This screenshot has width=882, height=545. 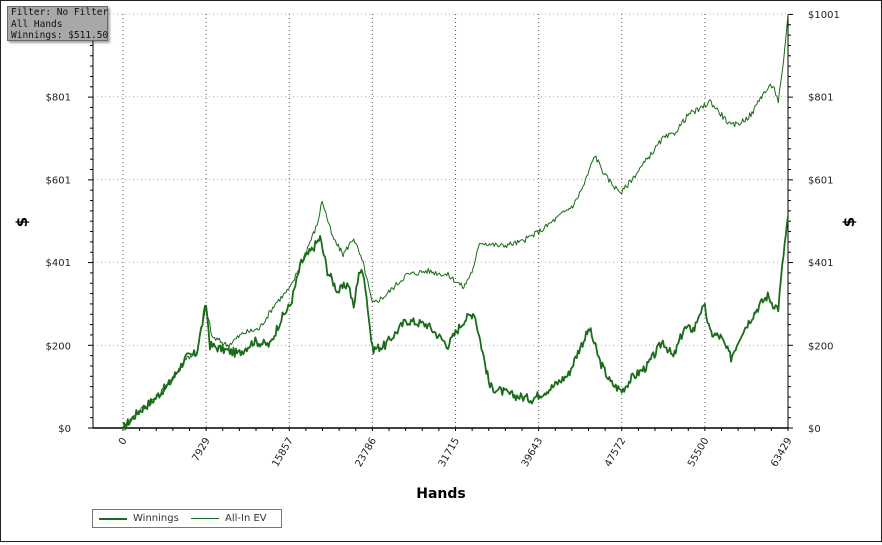 I want to click on y-tick-label-left: $801, so click(x=58, y=98).